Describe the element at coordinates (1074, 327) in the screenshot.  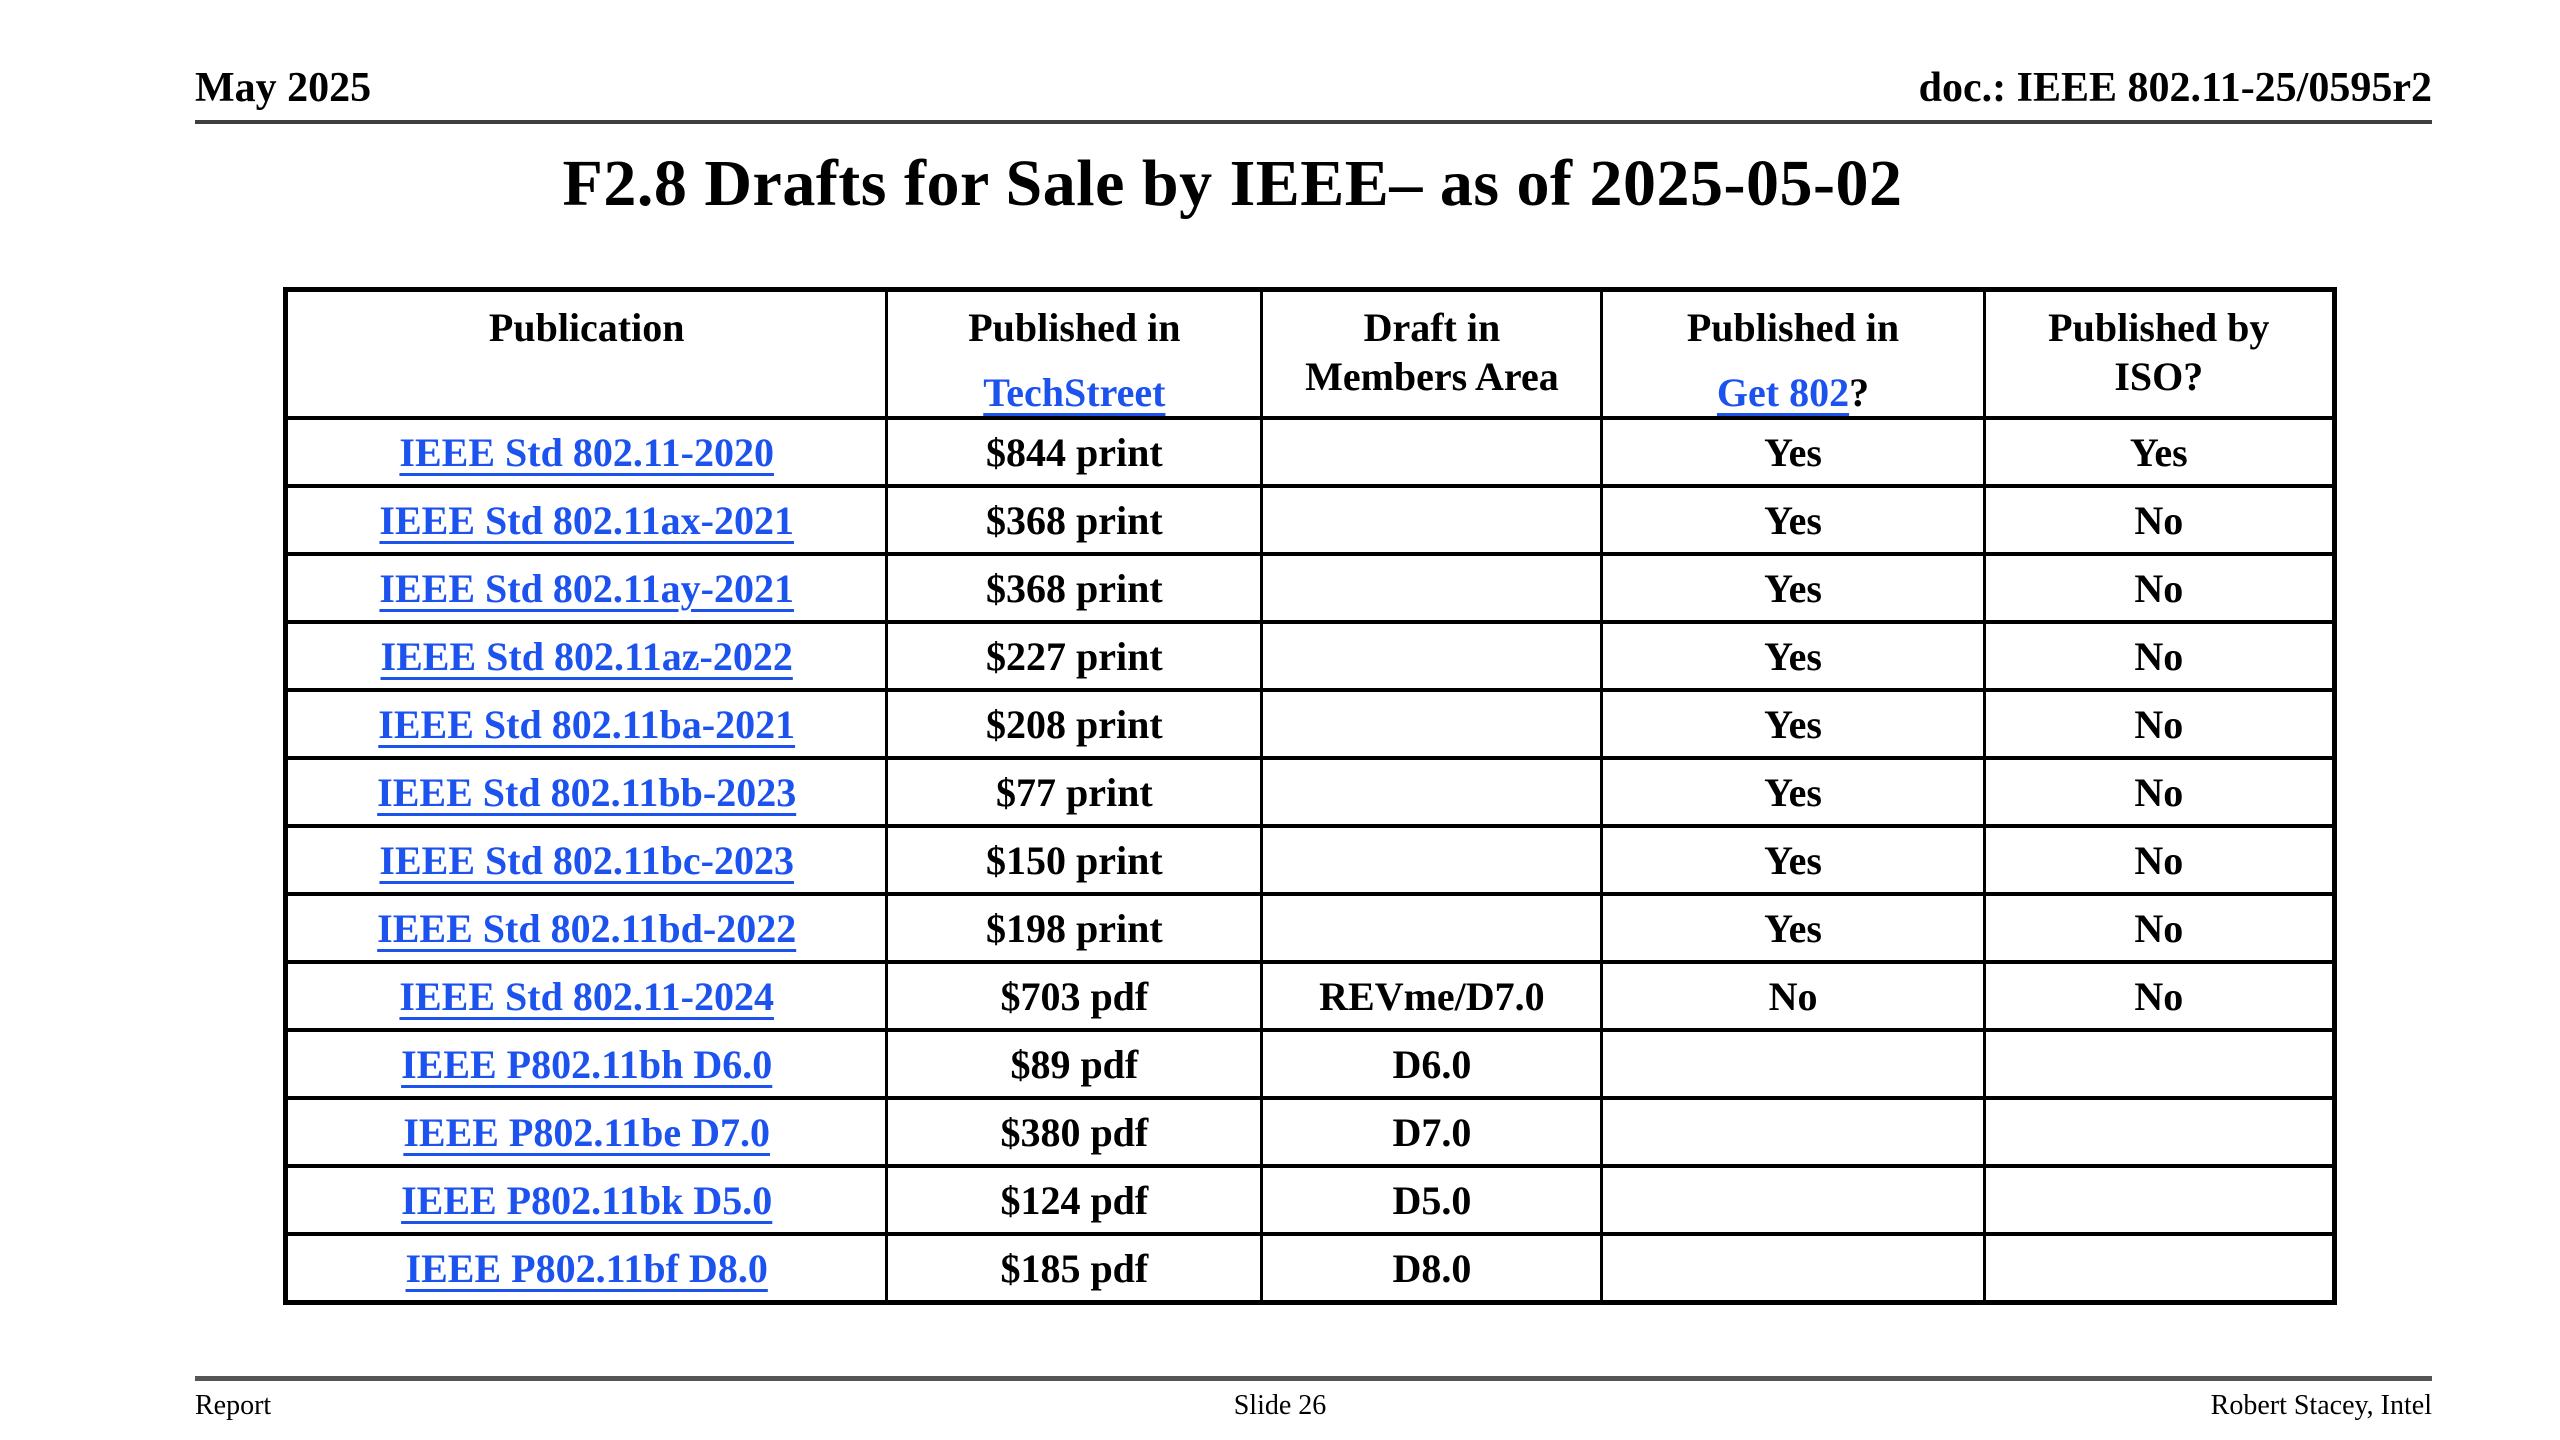
I see `header-techstreet-line1: Published in` at that location.